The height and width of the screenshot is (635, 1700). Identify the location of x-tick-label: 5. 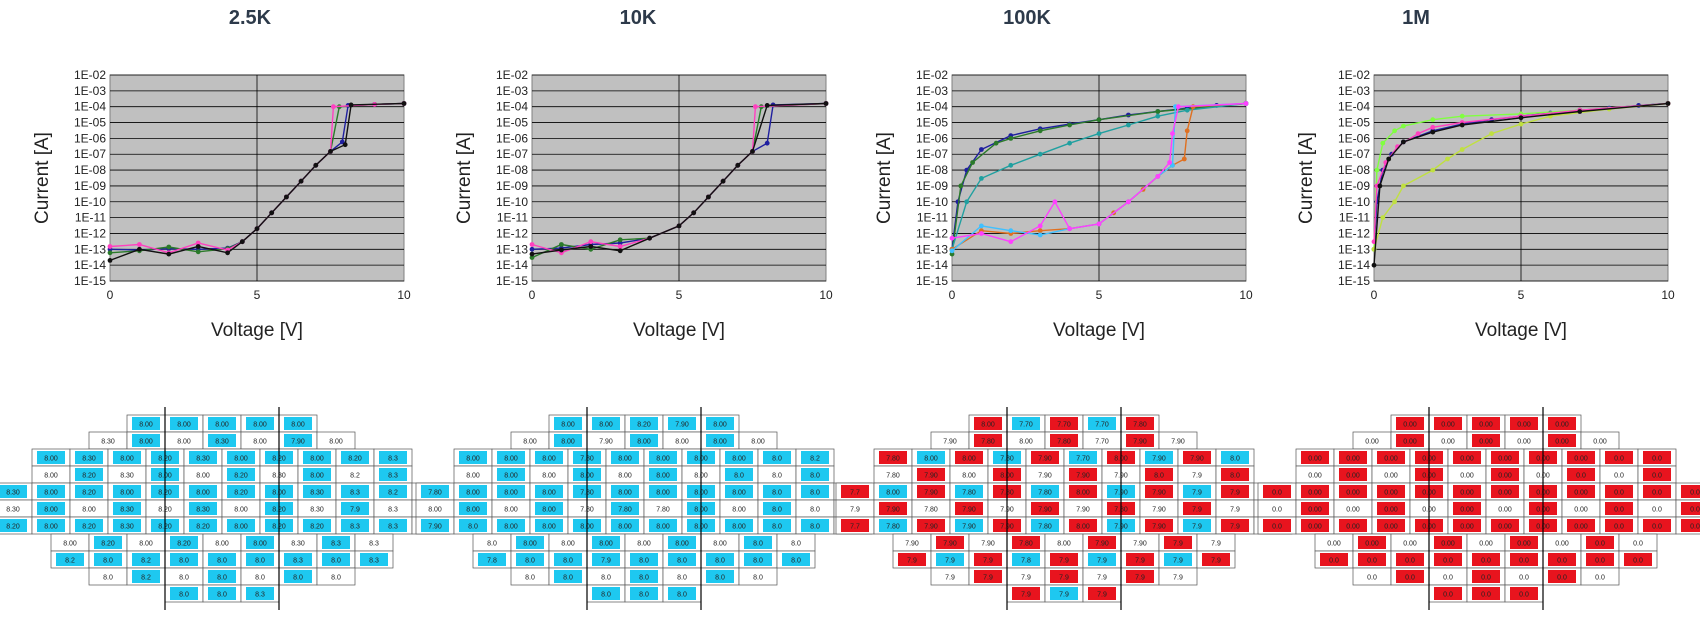
(1521, 295).